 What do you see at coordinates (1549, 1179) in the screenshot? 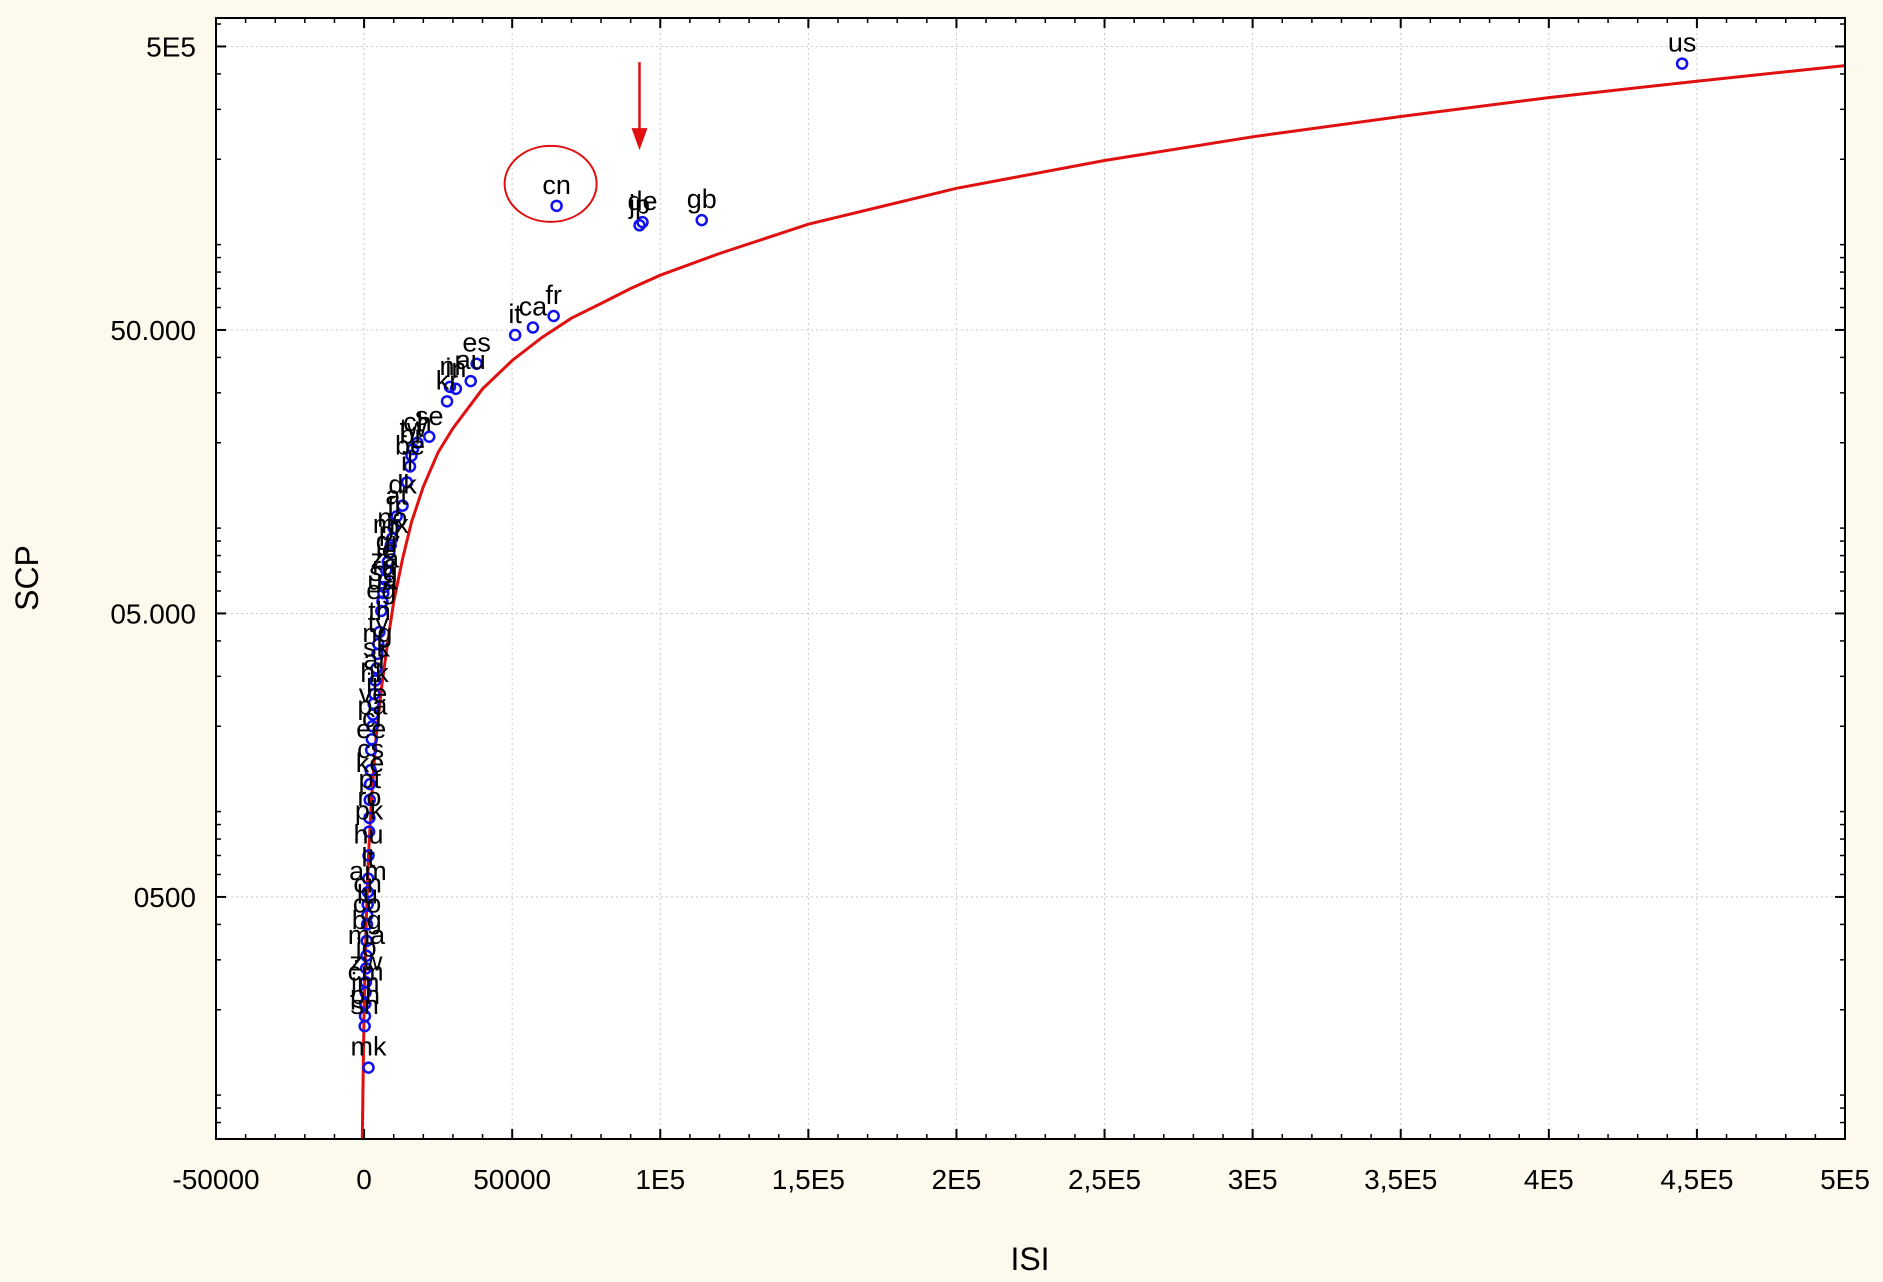
I see `x-tick-label: 4E5` at bounding box center [1549, 1179].